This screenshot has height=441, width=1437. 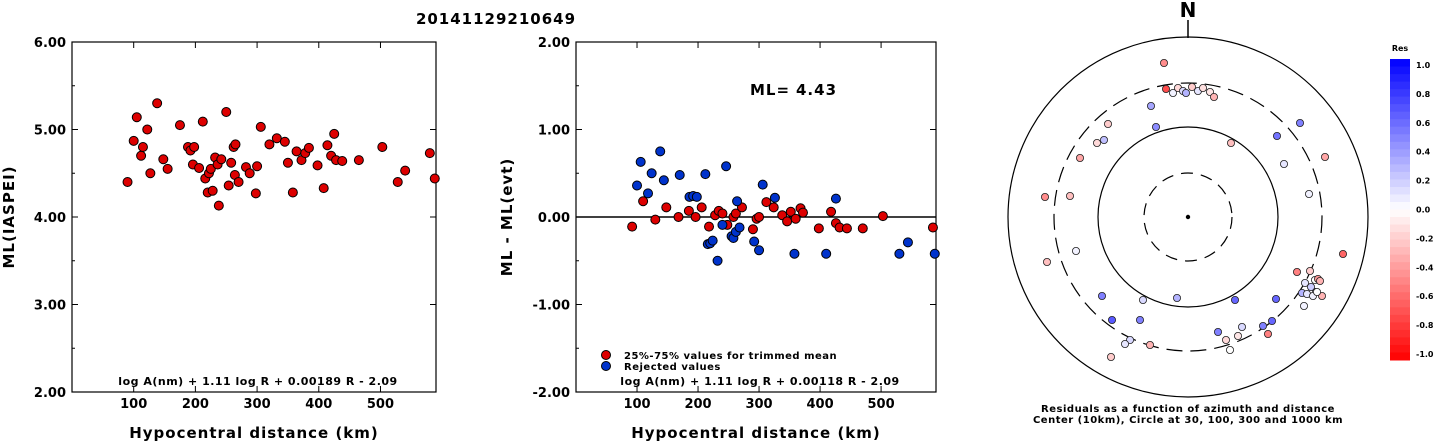 I want to click on chart2-ytick-label: -2.00, so click(x=551, y=393).